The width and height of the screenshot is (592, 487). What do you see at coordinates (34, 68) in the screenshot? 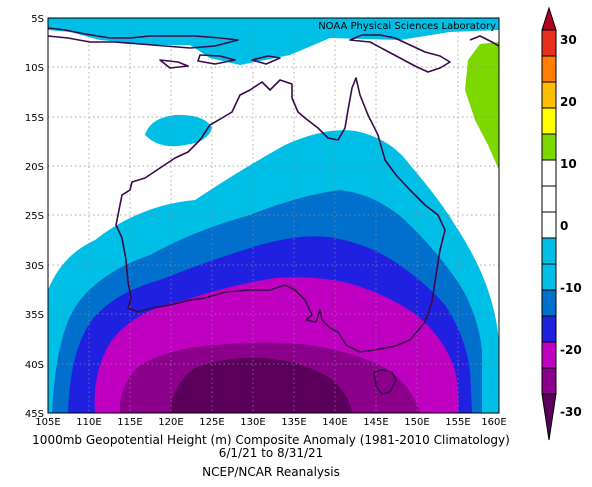
I see `lat-tick-label: 10S` at bounding box center [34, 68].